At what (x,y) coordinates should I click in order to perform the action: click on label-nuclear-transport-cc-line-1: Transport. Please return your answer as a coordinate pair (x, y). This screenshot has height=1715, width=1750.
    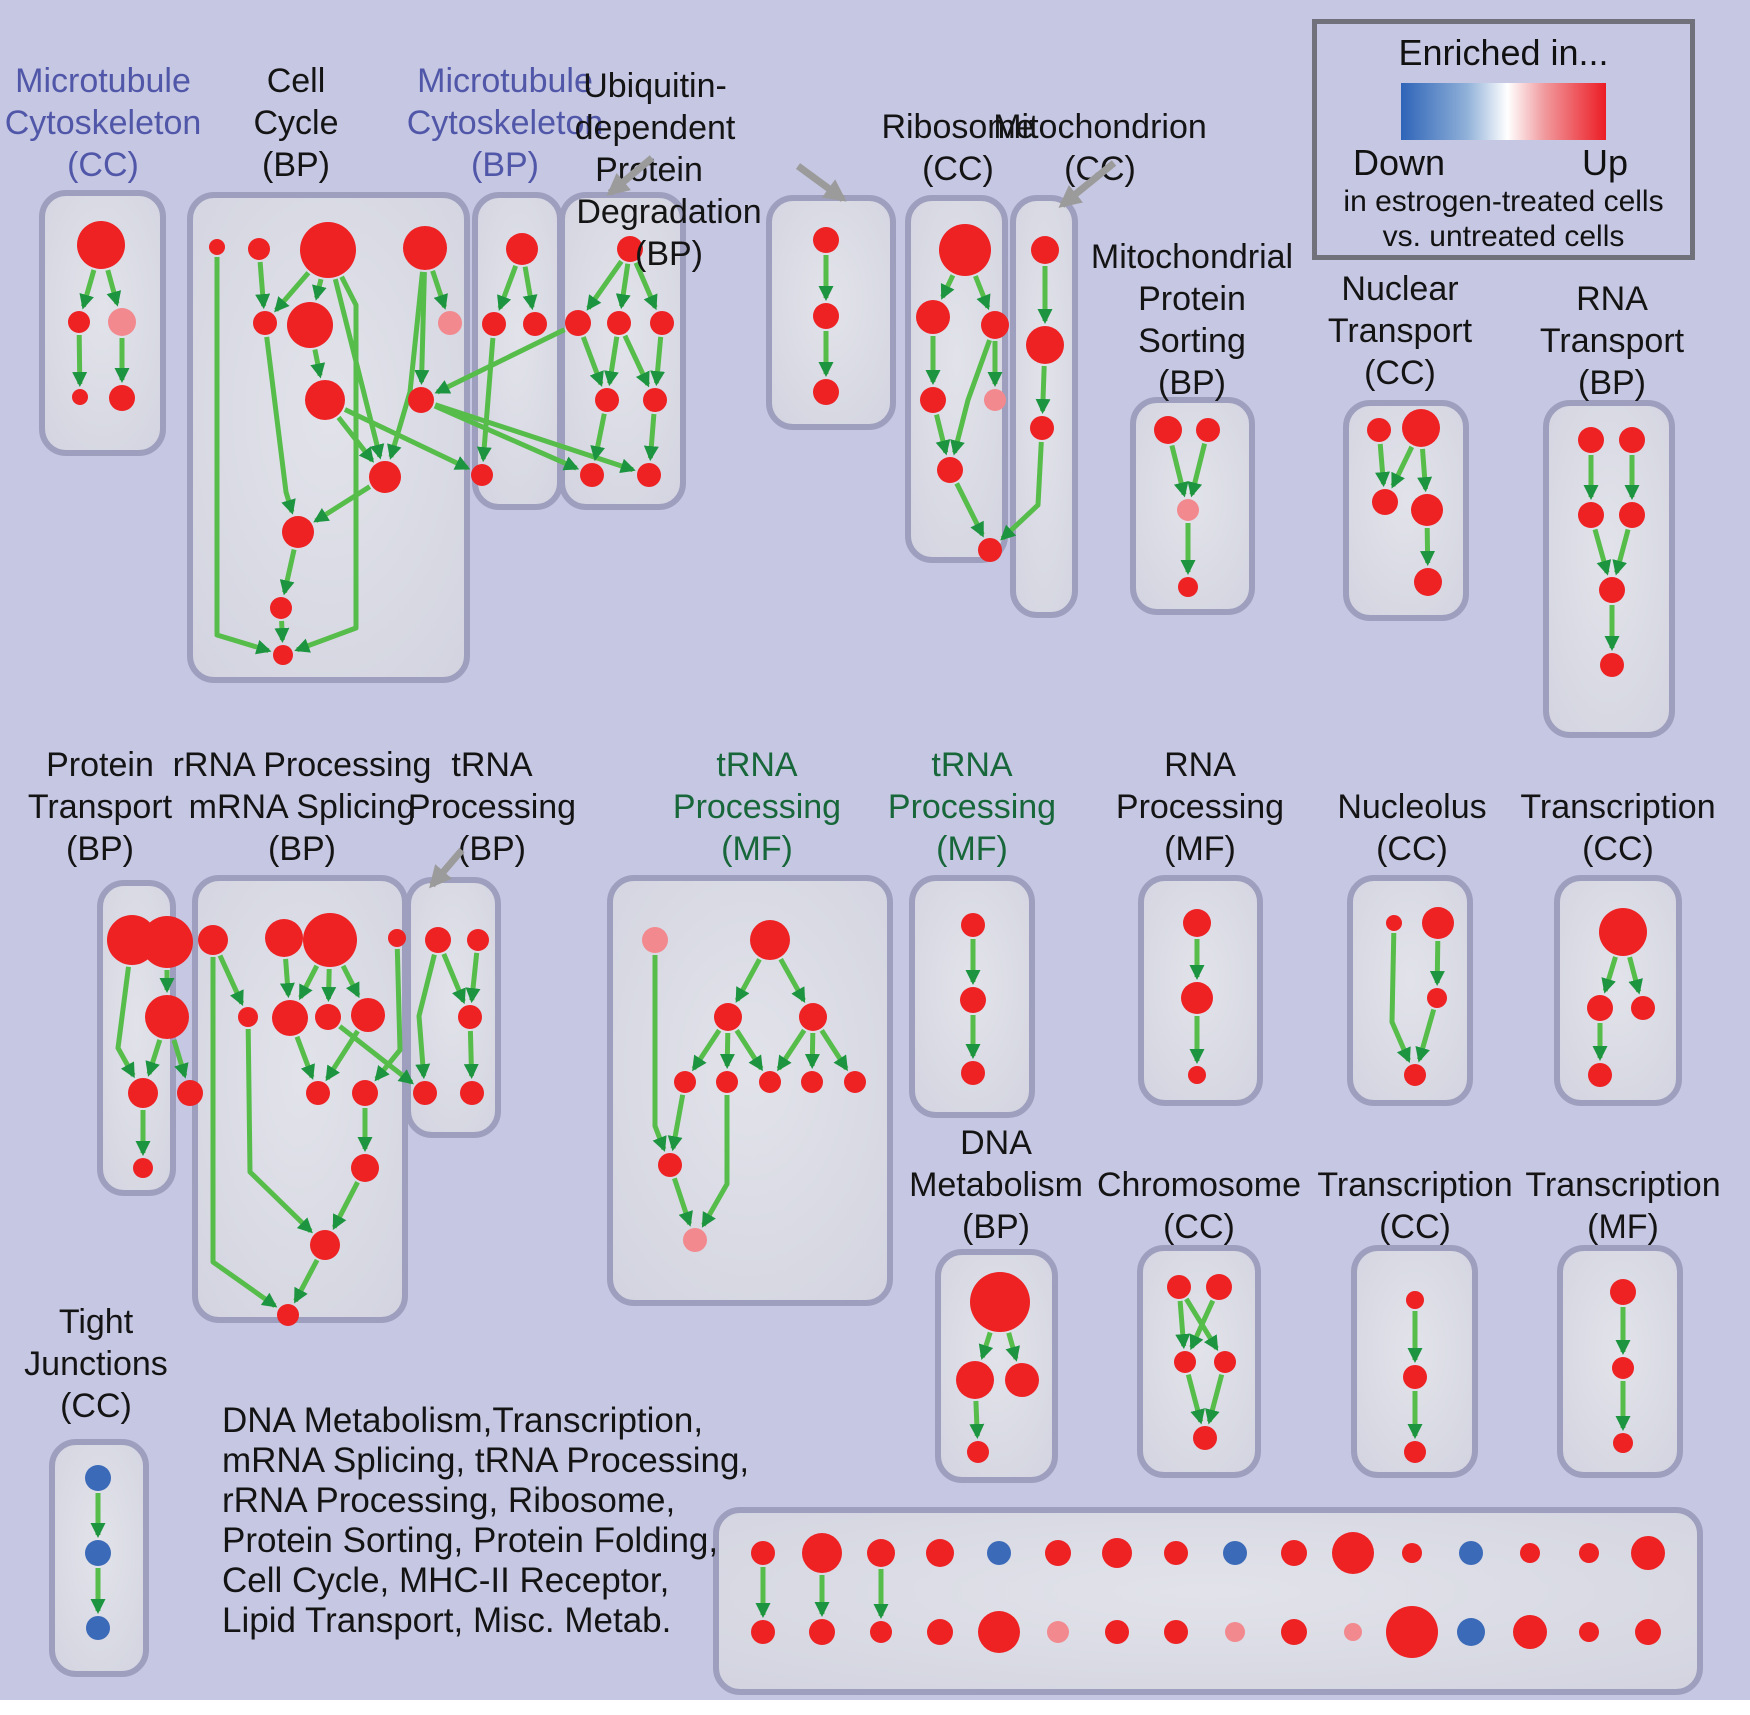
    Looking at the image, I should click on (1400, 331).